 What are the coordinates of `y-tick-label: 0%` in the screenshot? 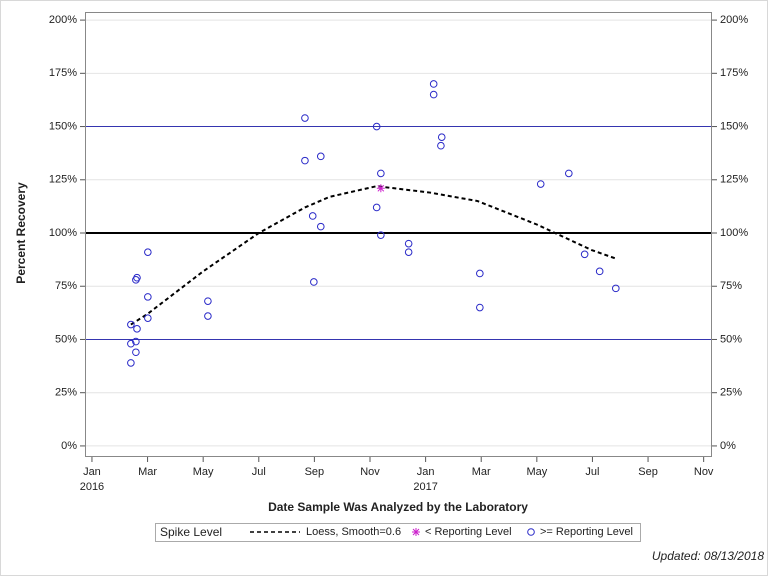 It's located at (69, 446).